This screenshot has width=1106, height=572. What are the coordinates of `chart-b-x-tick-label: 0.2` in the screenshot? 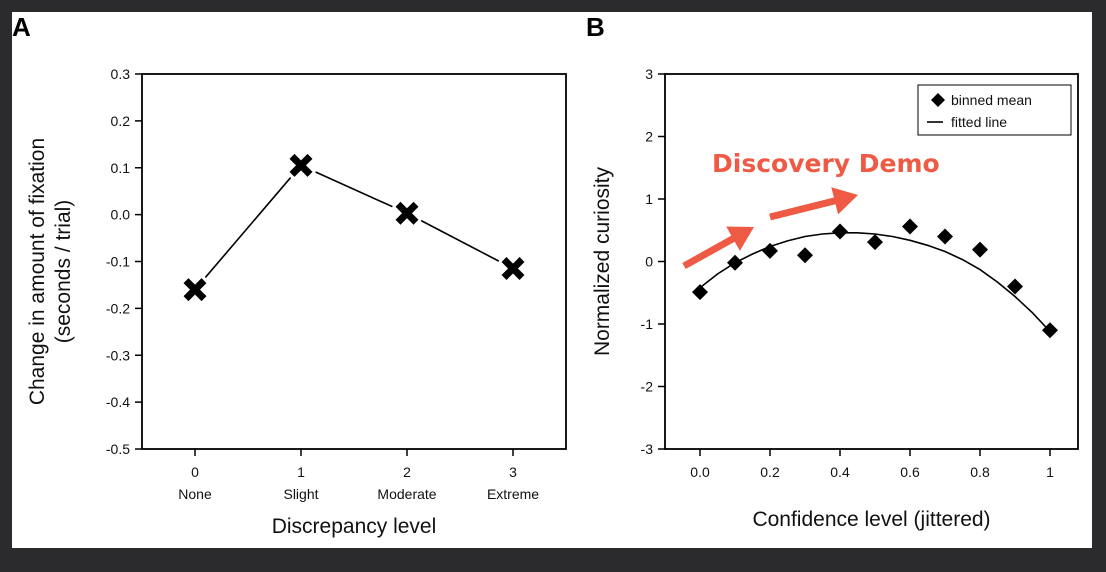 It's located at (770, 472).